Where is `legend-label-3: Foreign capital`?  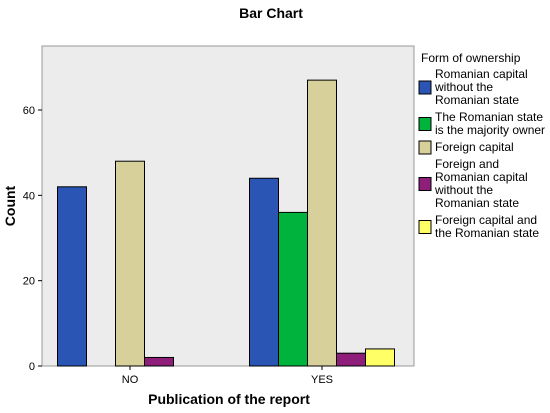
legend-label-3: Foreign capital is located at coordinates (474, 147).